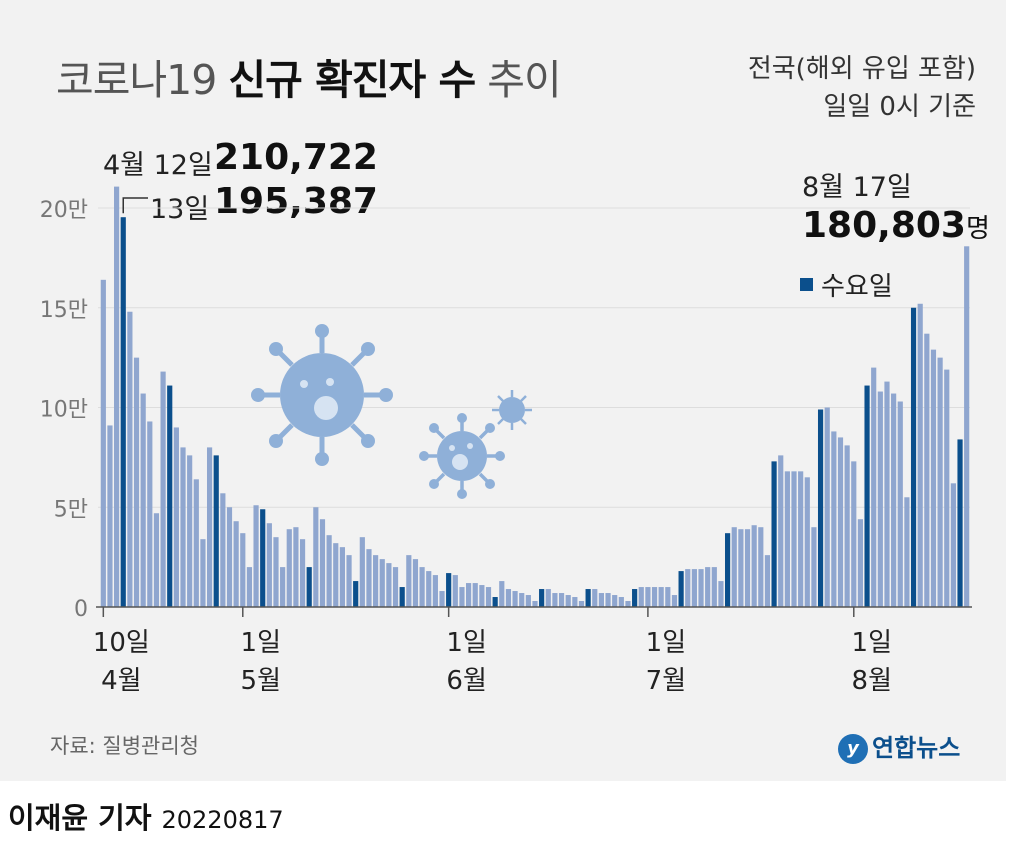 The width and height of the screenshot is (1009, 844). I want to click on virus-illustration-icon, so click(391, 411).